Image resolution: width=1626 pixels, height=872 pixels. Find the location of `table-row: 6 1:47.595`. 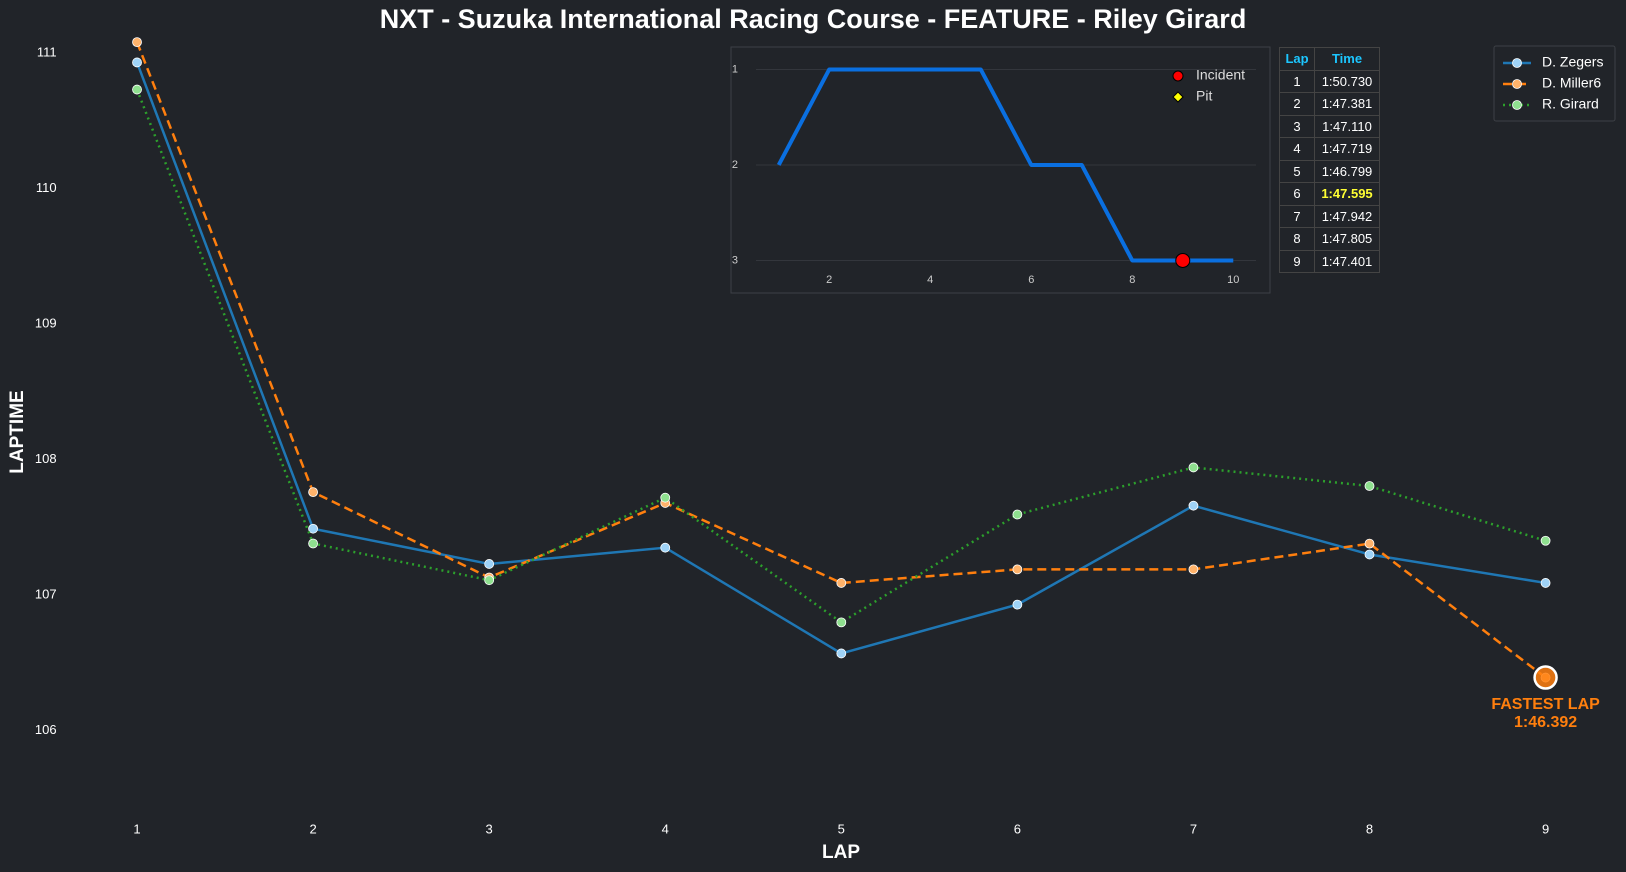

table-row: 6 1:47.595 is located at coordinates (1329, 194).